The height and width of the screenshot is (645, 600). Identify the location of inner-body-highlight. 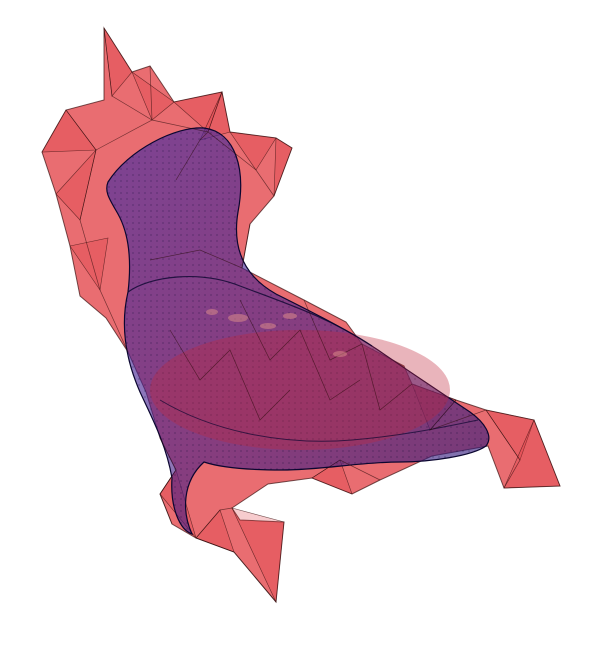
(300, 390).